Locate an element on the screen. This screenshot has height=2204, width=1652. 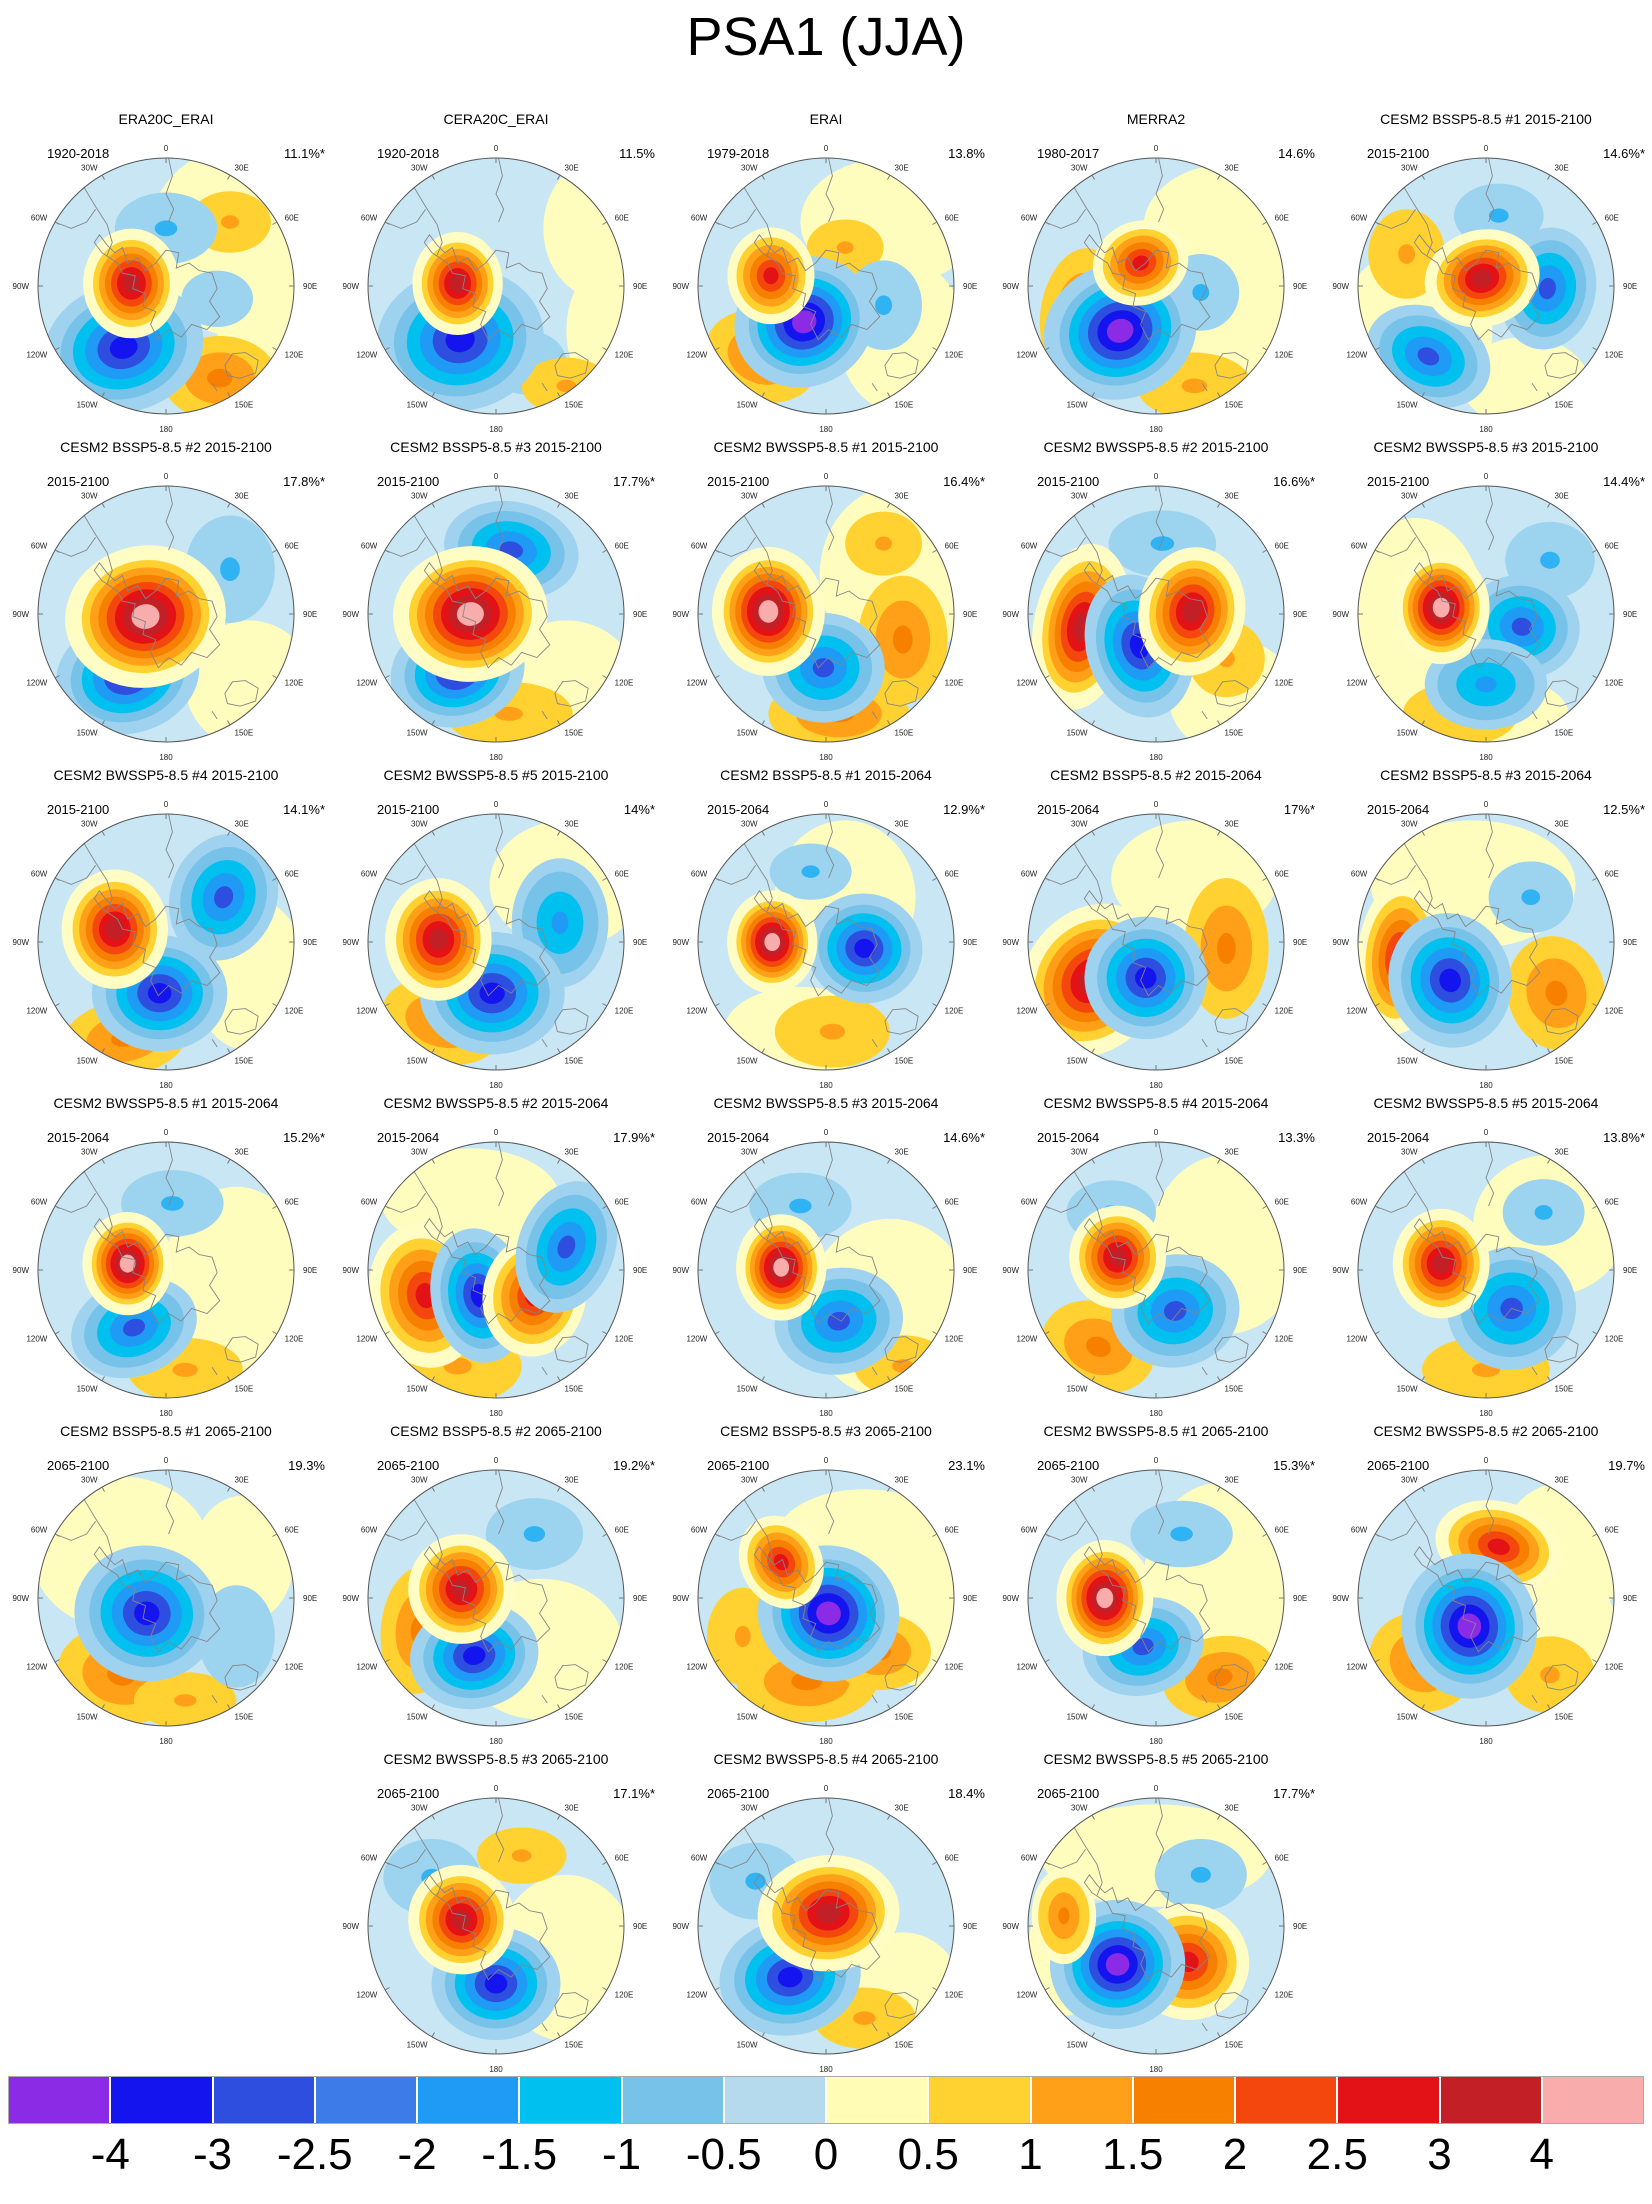
panel-variance-value: 19.2%* is located at coordinates (634, 1465).